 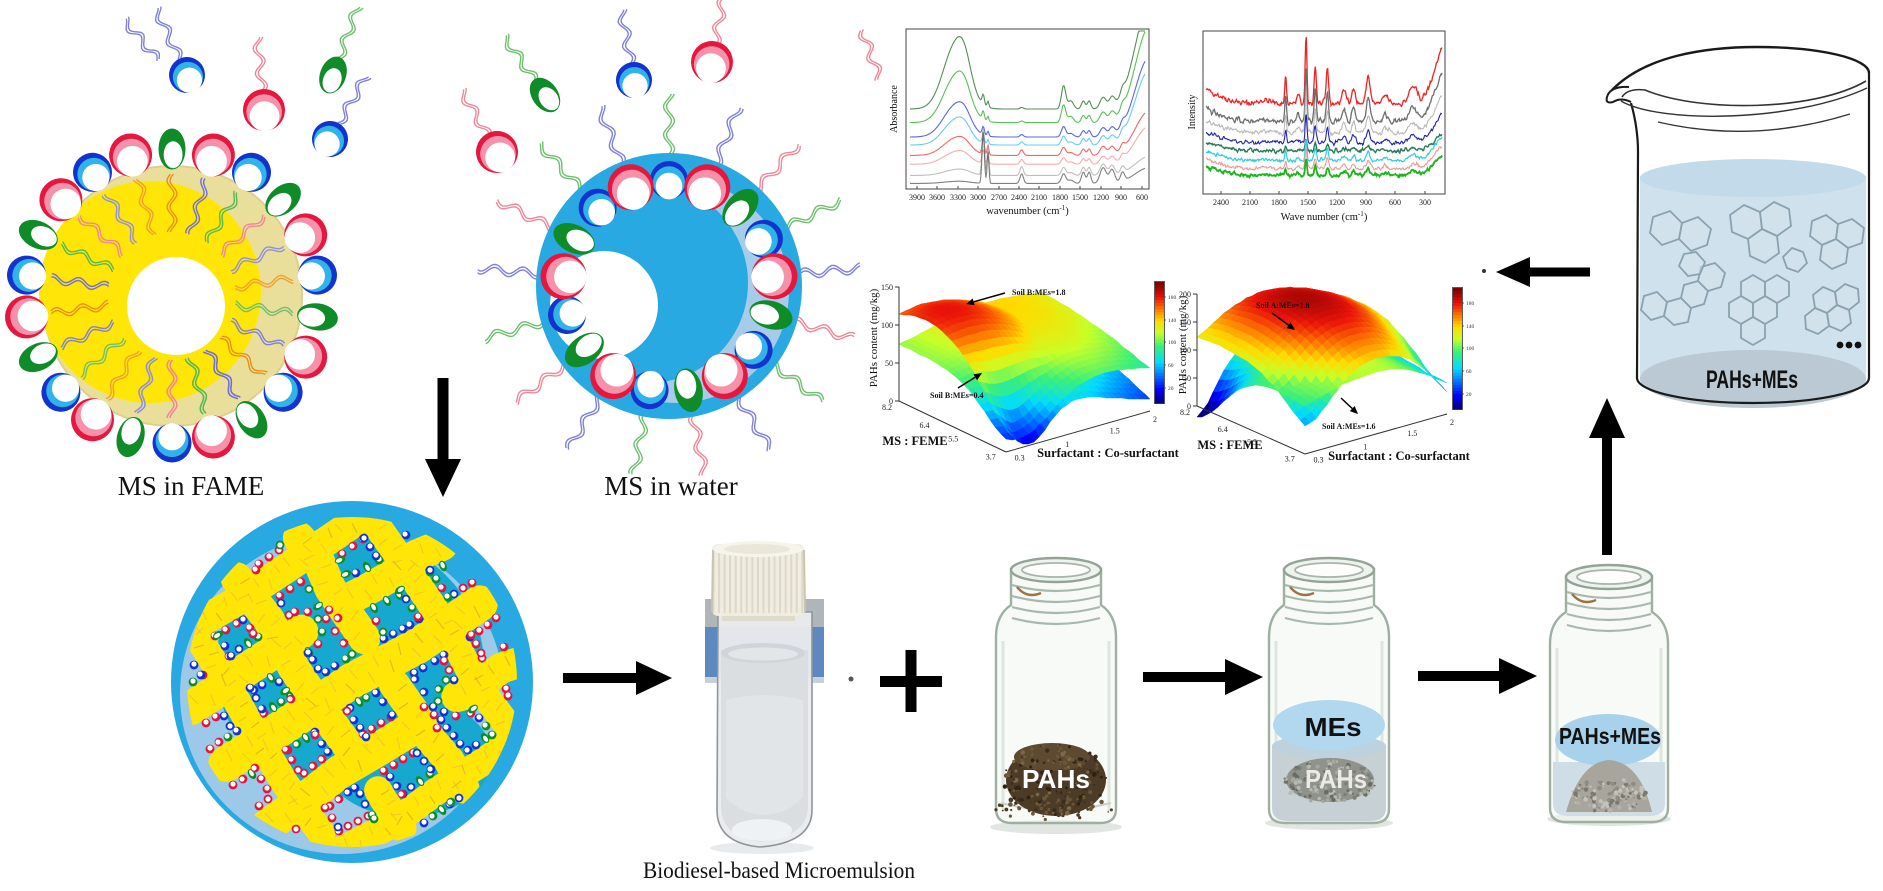 What do you see at coordinates (978, 197) in the screenshot?
I see `svg-text: 3000` at bounding box center [978, 197].